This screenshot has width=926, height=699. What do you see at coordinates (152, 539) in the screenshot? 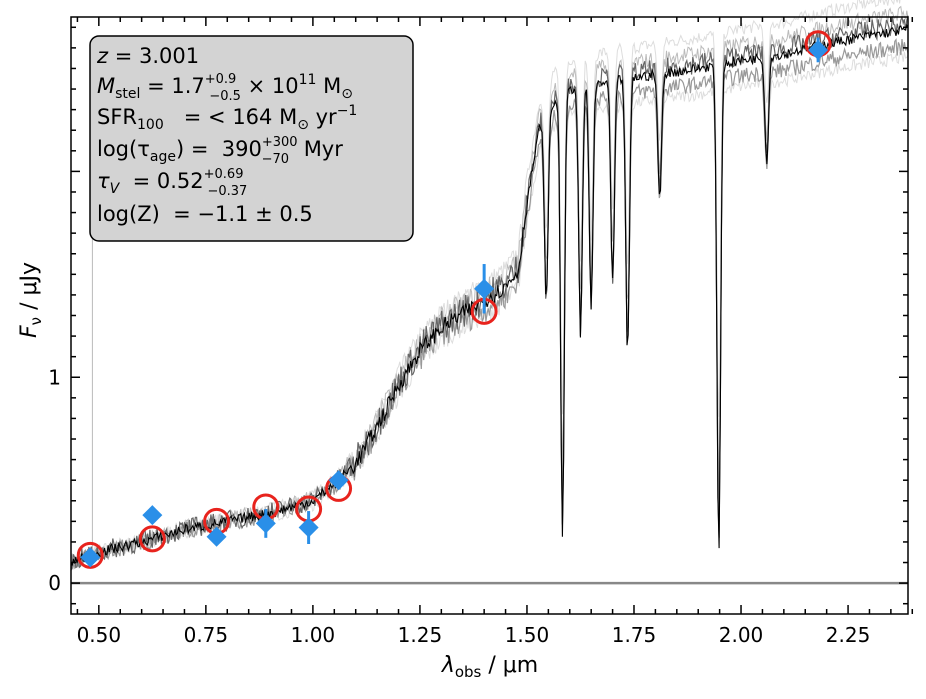
I see `model-photometry-point` at bounding box center [152, 539].